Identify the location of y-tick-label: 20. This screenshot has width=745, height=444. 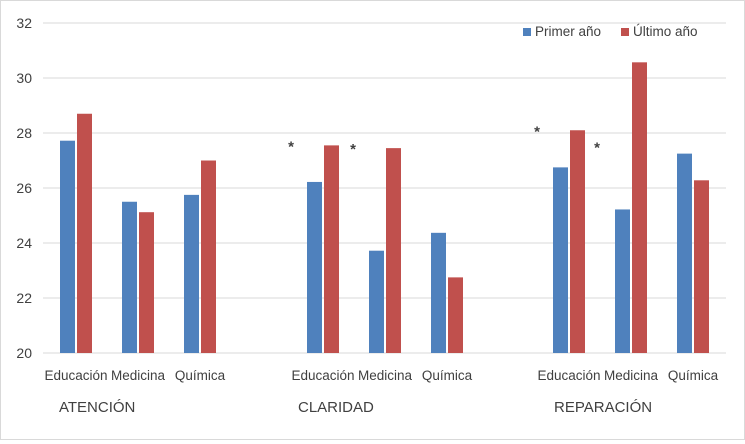
(24, 353).